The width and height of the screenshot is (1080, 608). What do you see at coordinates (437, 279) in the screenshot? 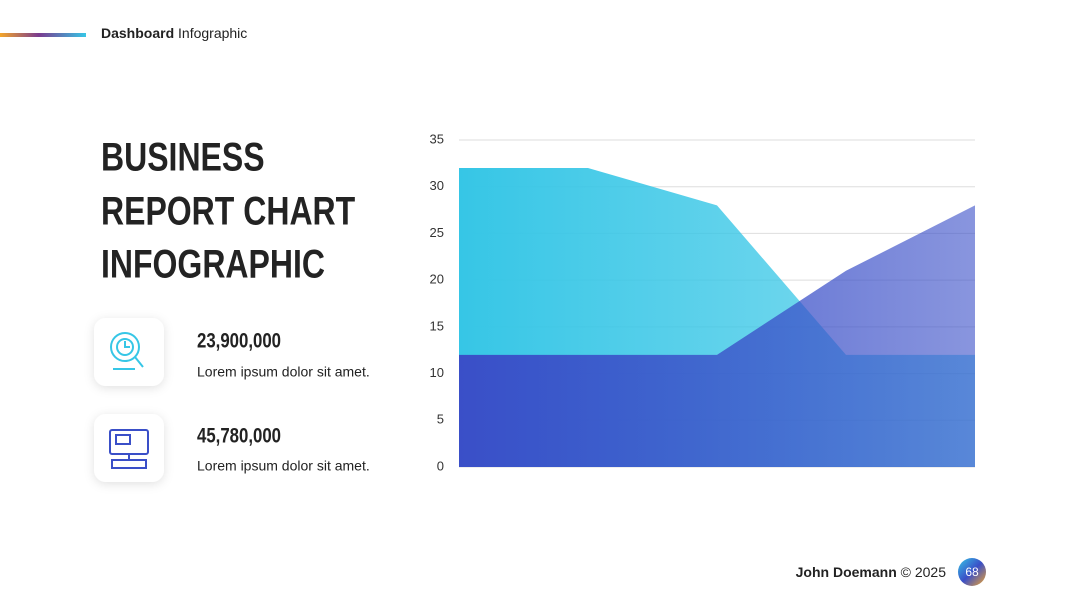
I see `y-tick-label: 20` at bounding box center [437, 279].